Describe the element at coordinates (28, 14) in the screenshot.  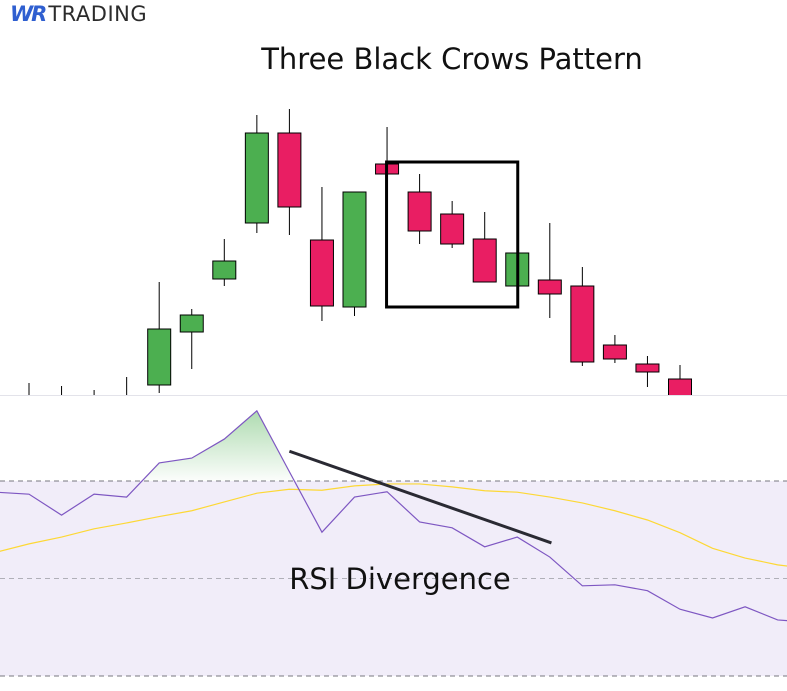
I see `logo-mark: WR` at that location.